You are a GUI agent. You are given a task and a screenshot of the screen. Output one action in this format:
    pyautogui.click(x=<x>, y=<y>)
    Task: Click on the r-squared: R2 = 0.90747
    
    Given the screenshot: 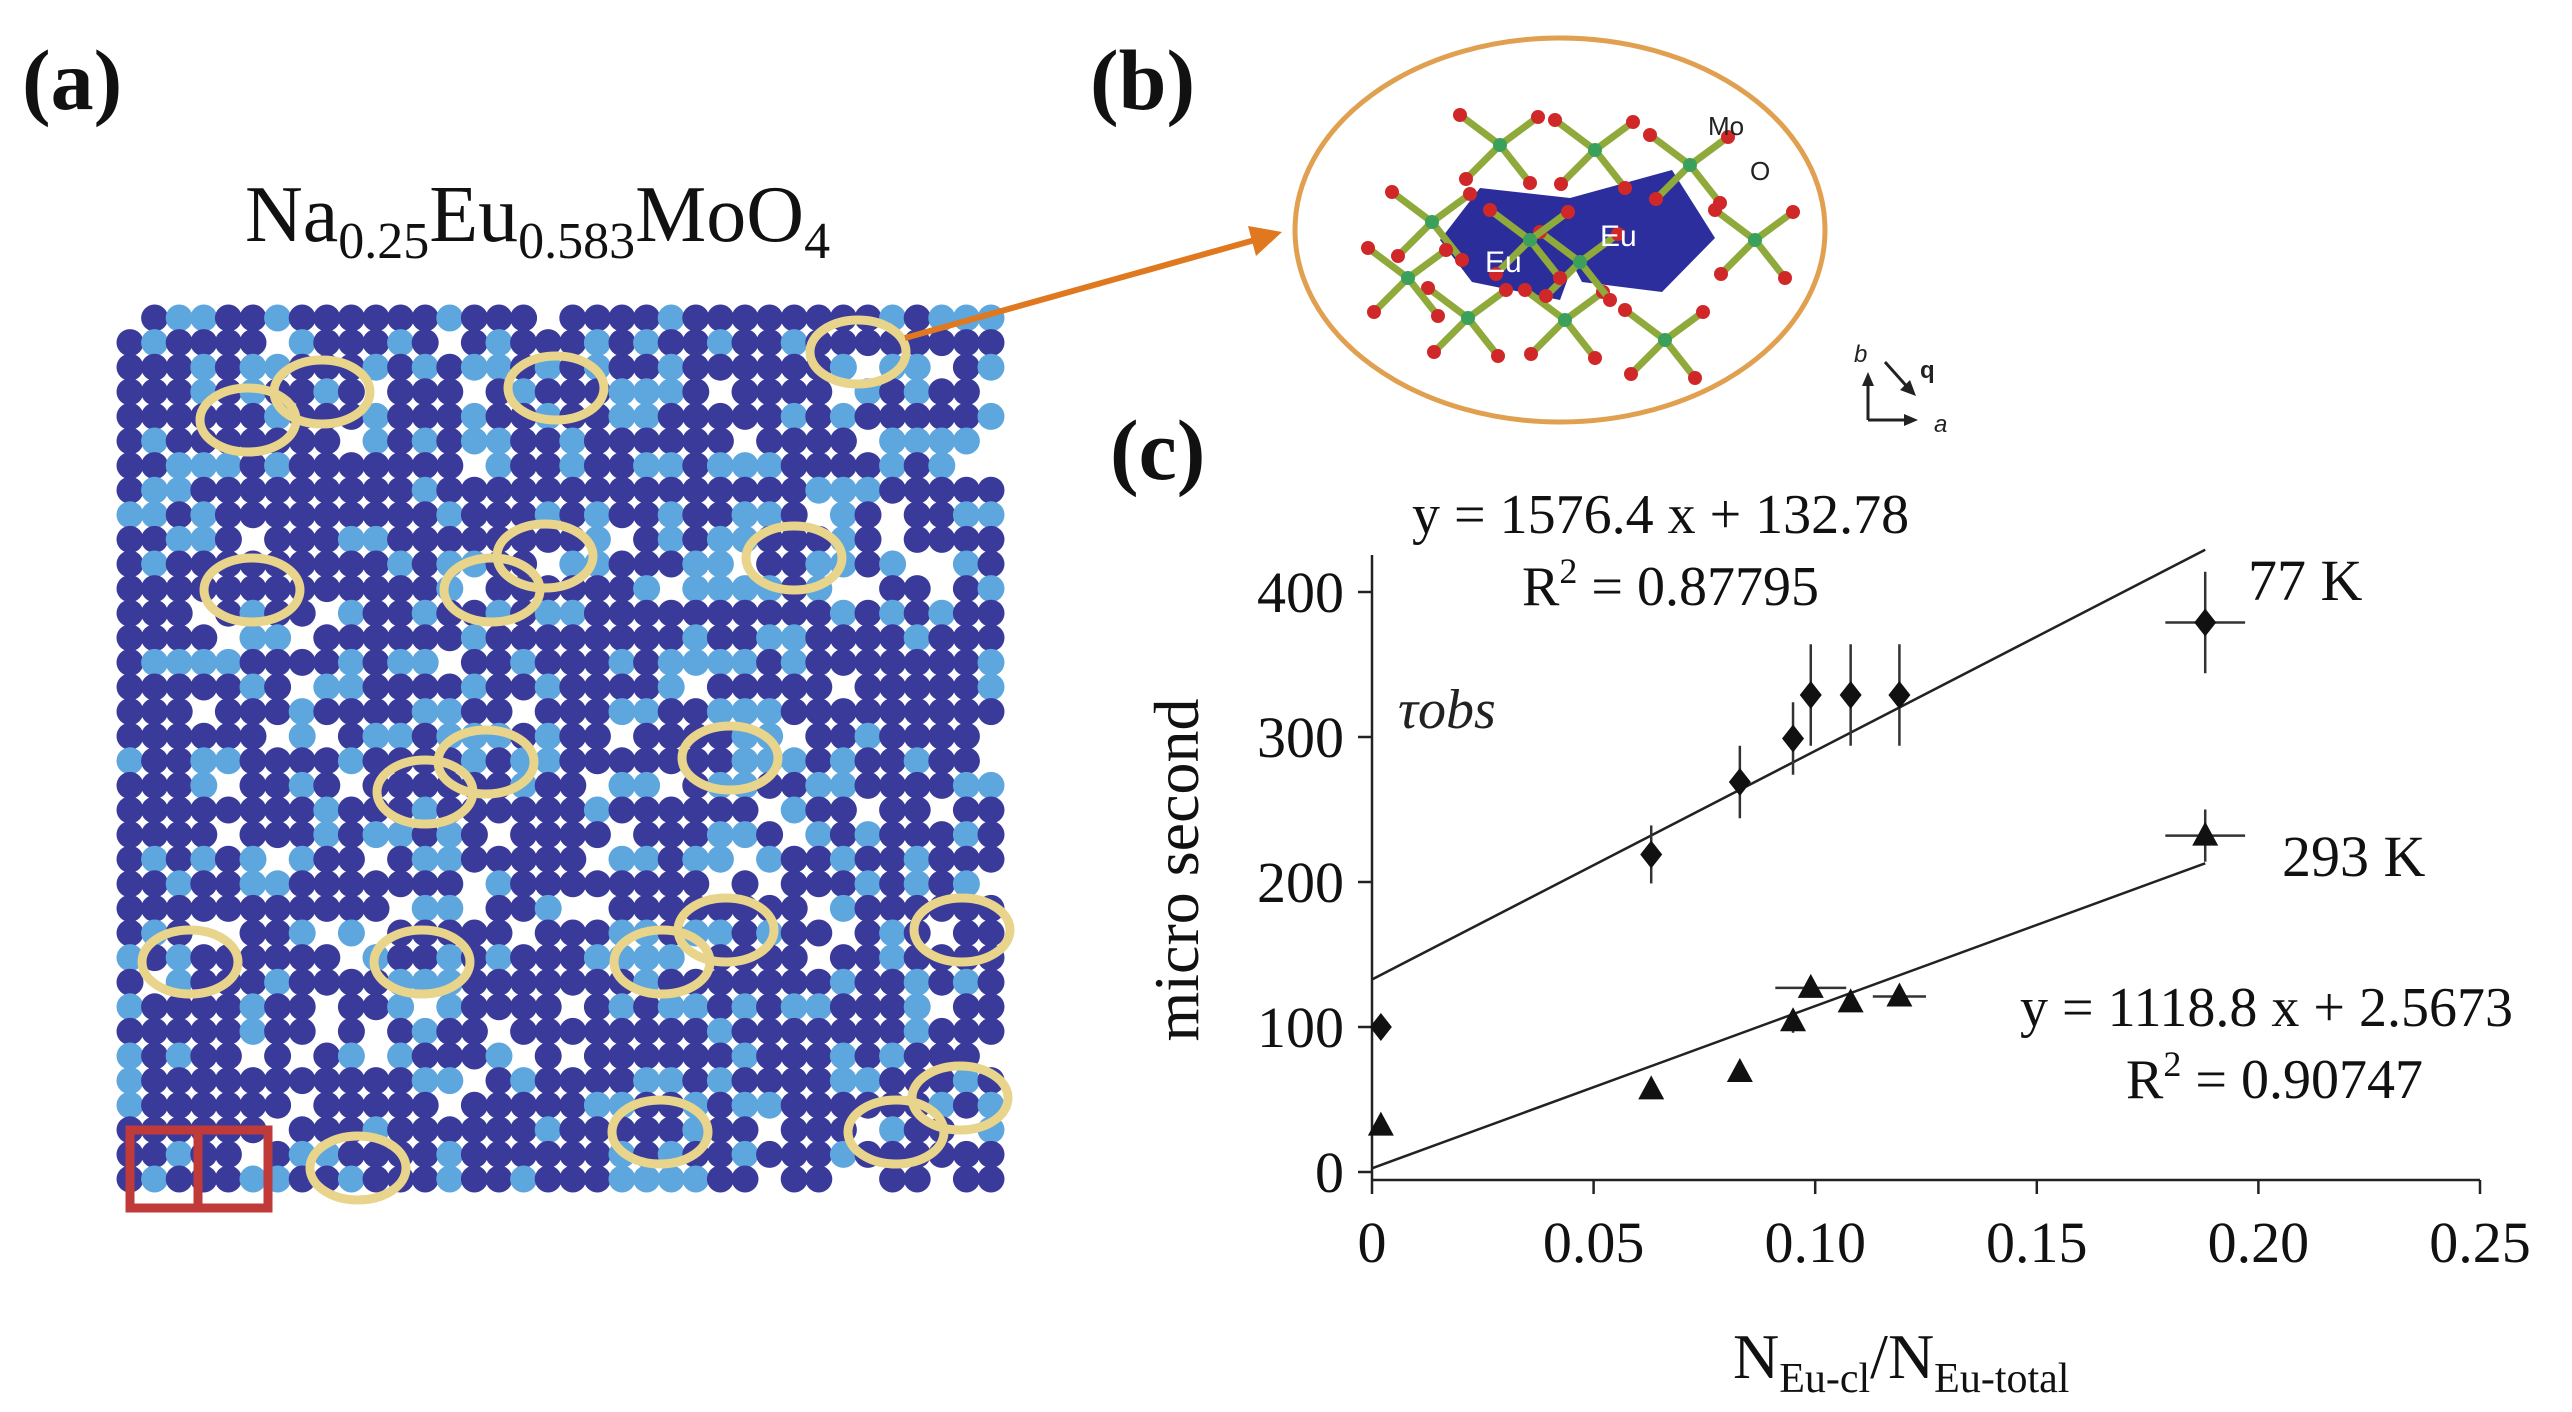 What is the action you would take?
    pyautogui.click(x=2274, y=1077)
    